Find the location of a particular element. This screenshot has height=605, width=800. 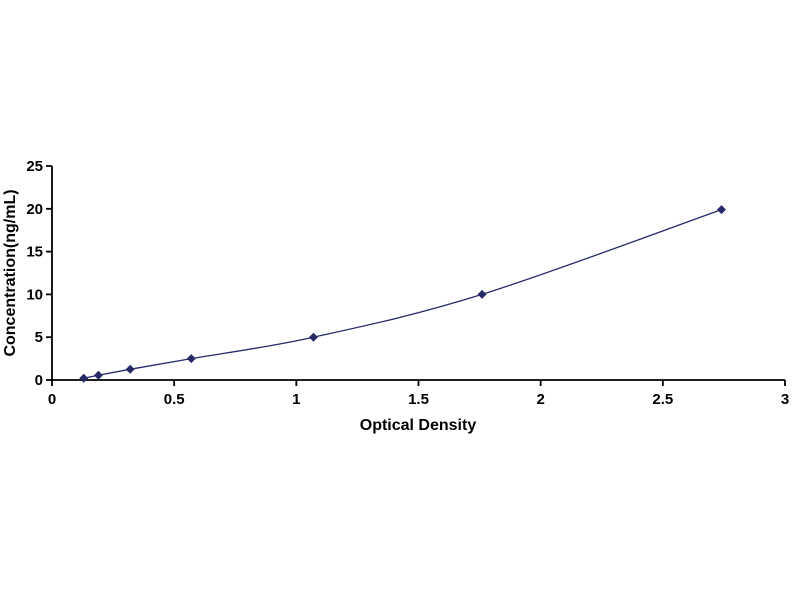

y-tick-label: 20 is located at coordinates (34, 209).